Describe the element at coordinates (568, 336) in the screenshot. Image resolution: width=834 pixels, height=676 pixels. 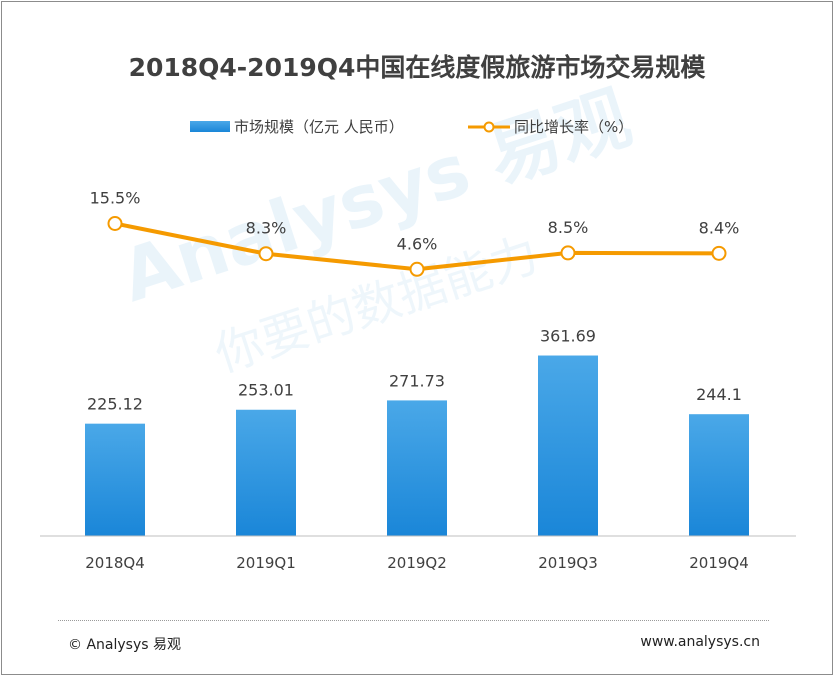
I see `bar-value-label: 361.69` at that location.